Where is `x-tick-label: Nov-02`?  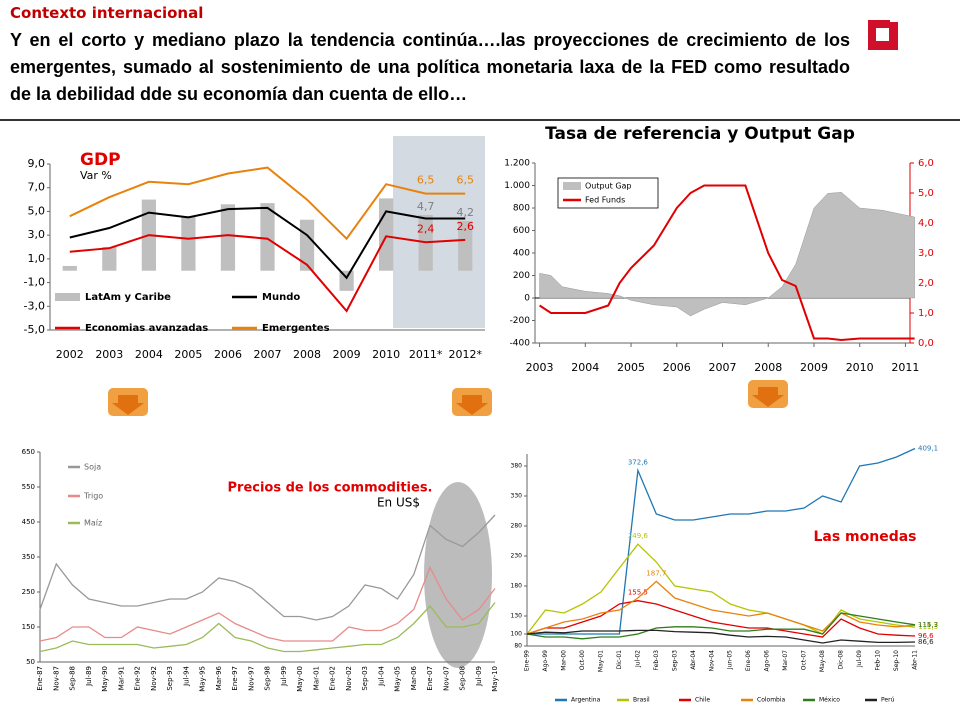 x-tick-label: Nov-02 is located at coordinates (349, 678).